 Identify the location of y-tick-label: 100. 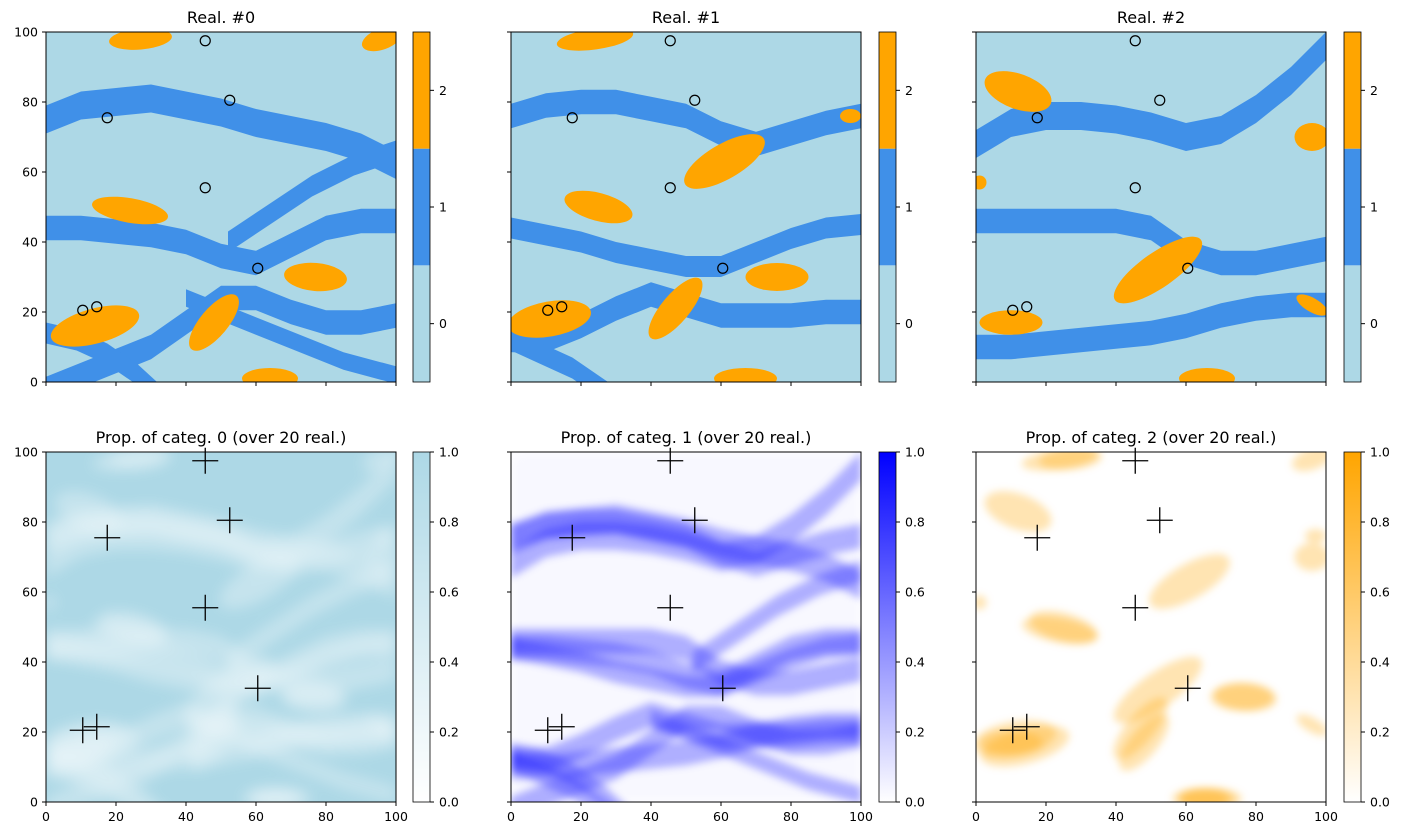
(26, 452).